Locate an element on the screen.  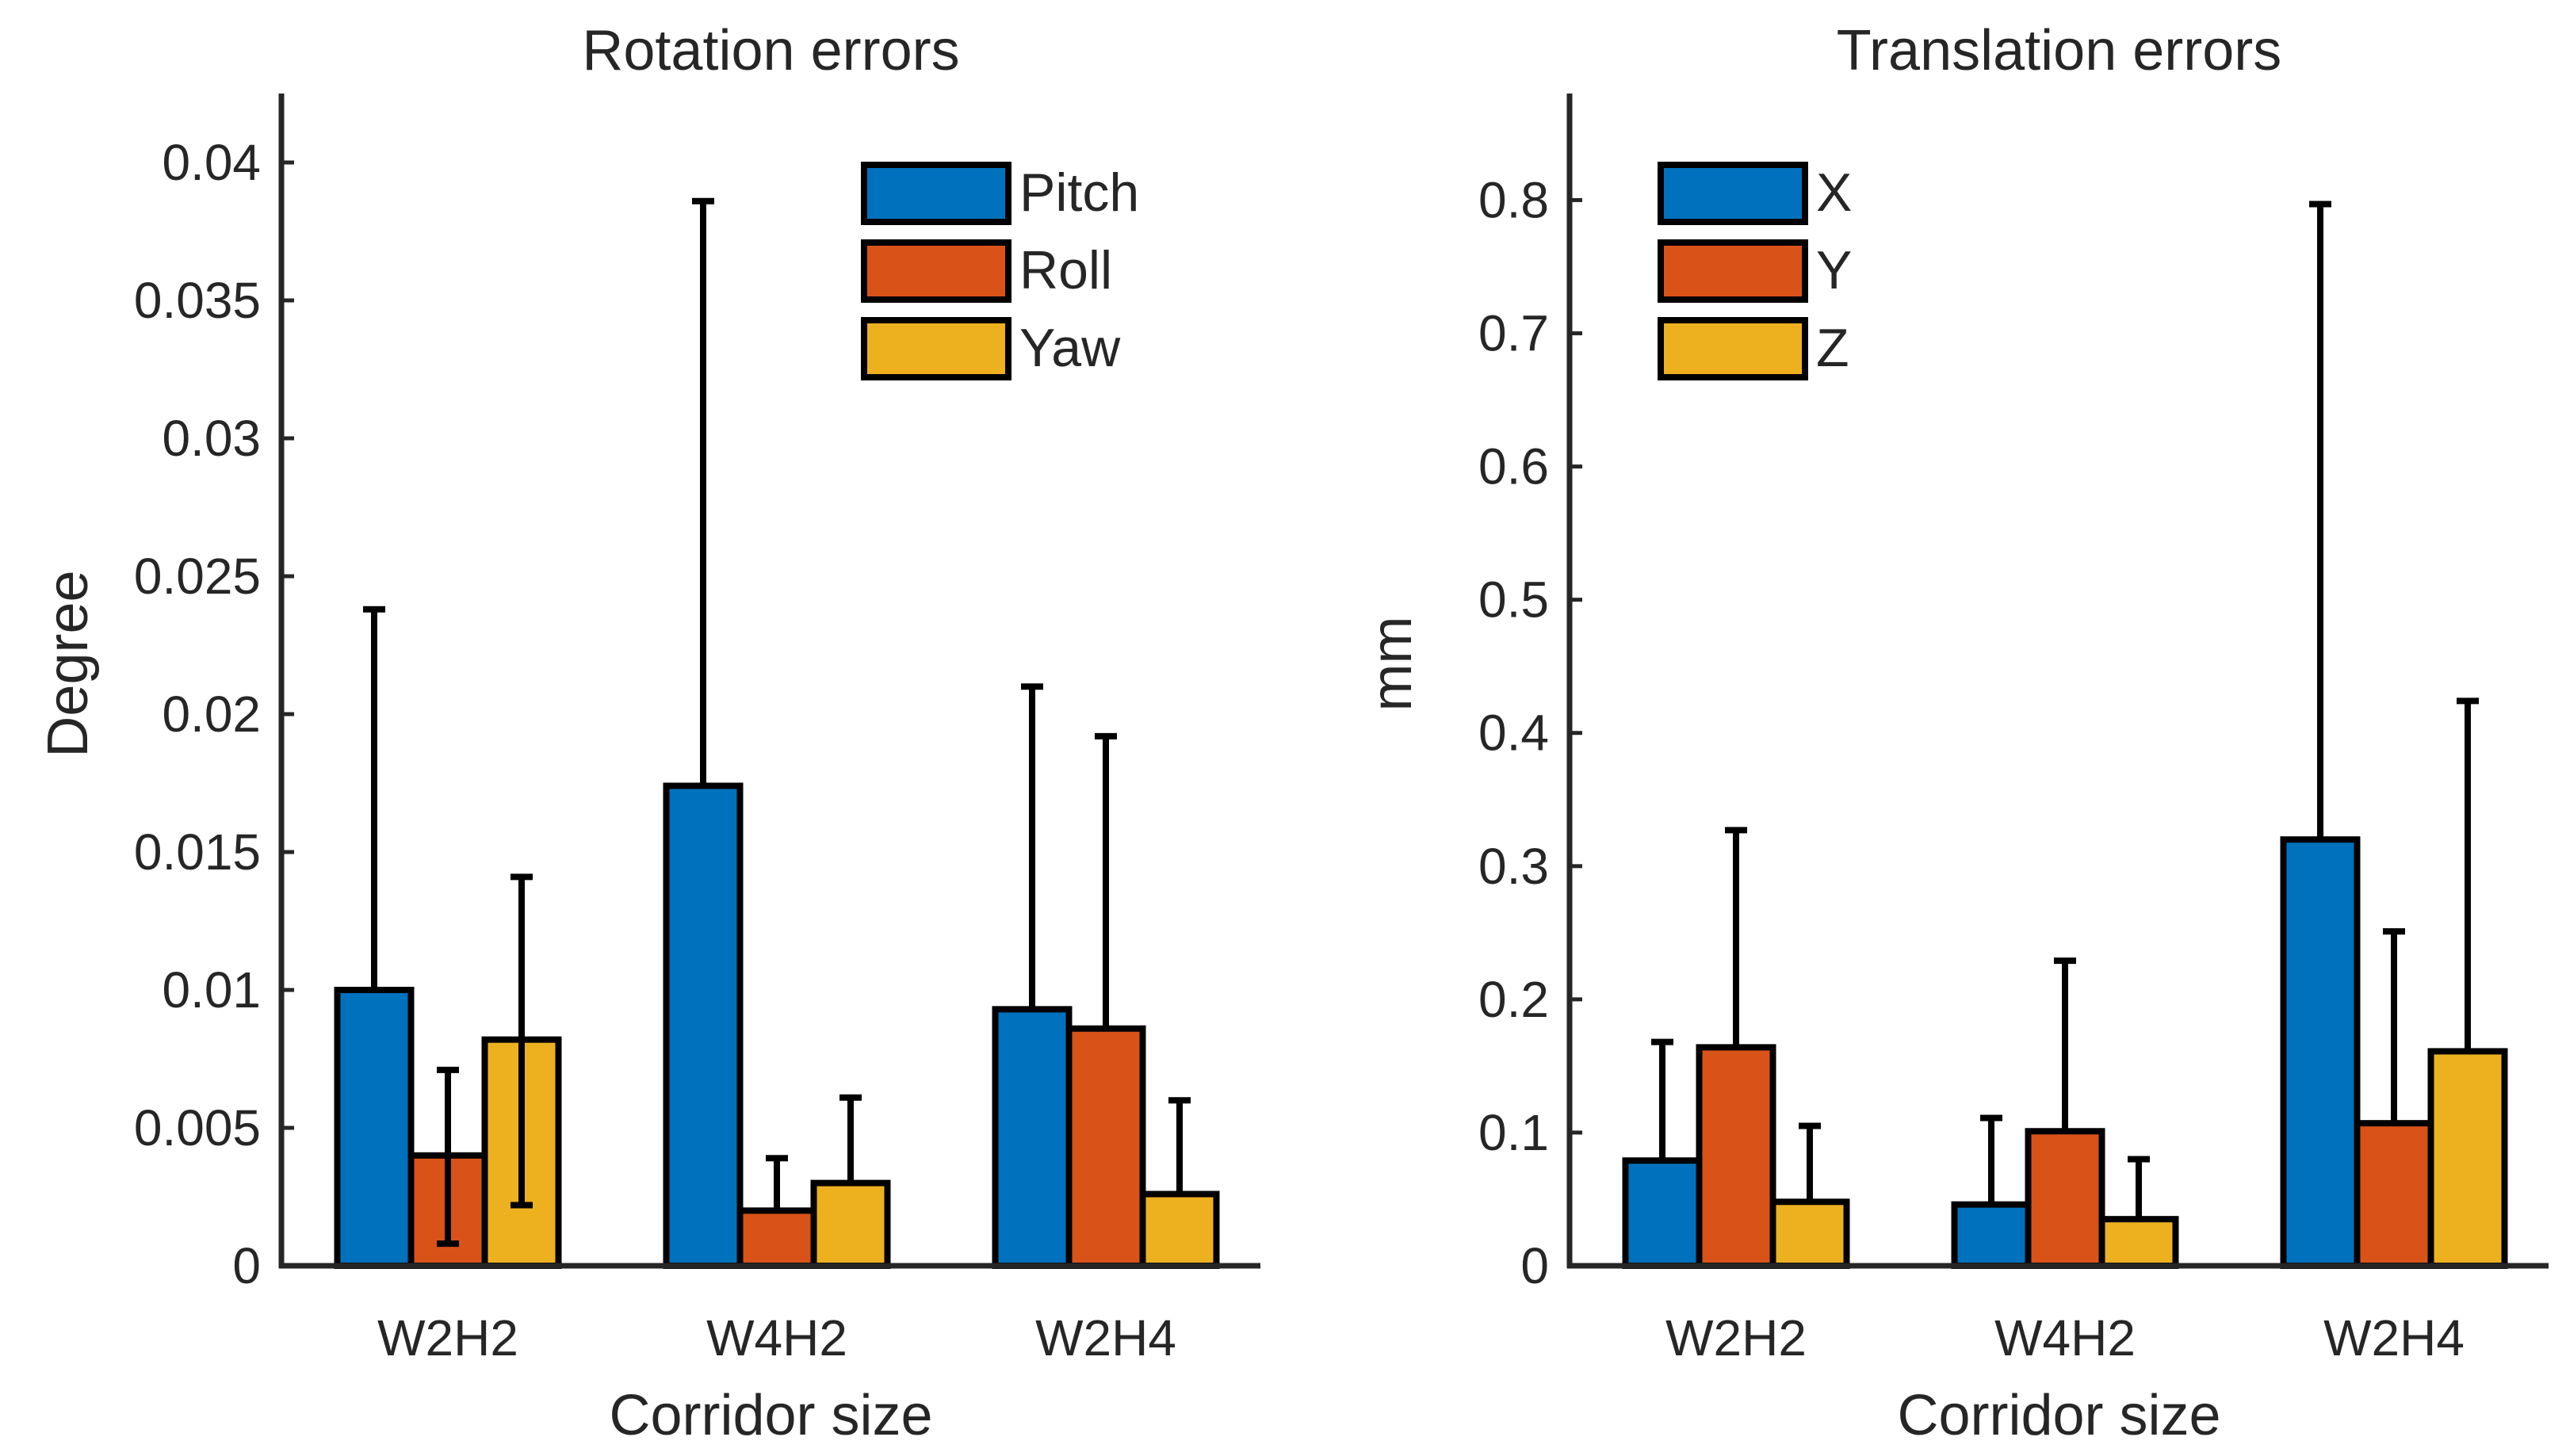
y-tick-label: 0.1 is located at coordinates (1513, 1132).